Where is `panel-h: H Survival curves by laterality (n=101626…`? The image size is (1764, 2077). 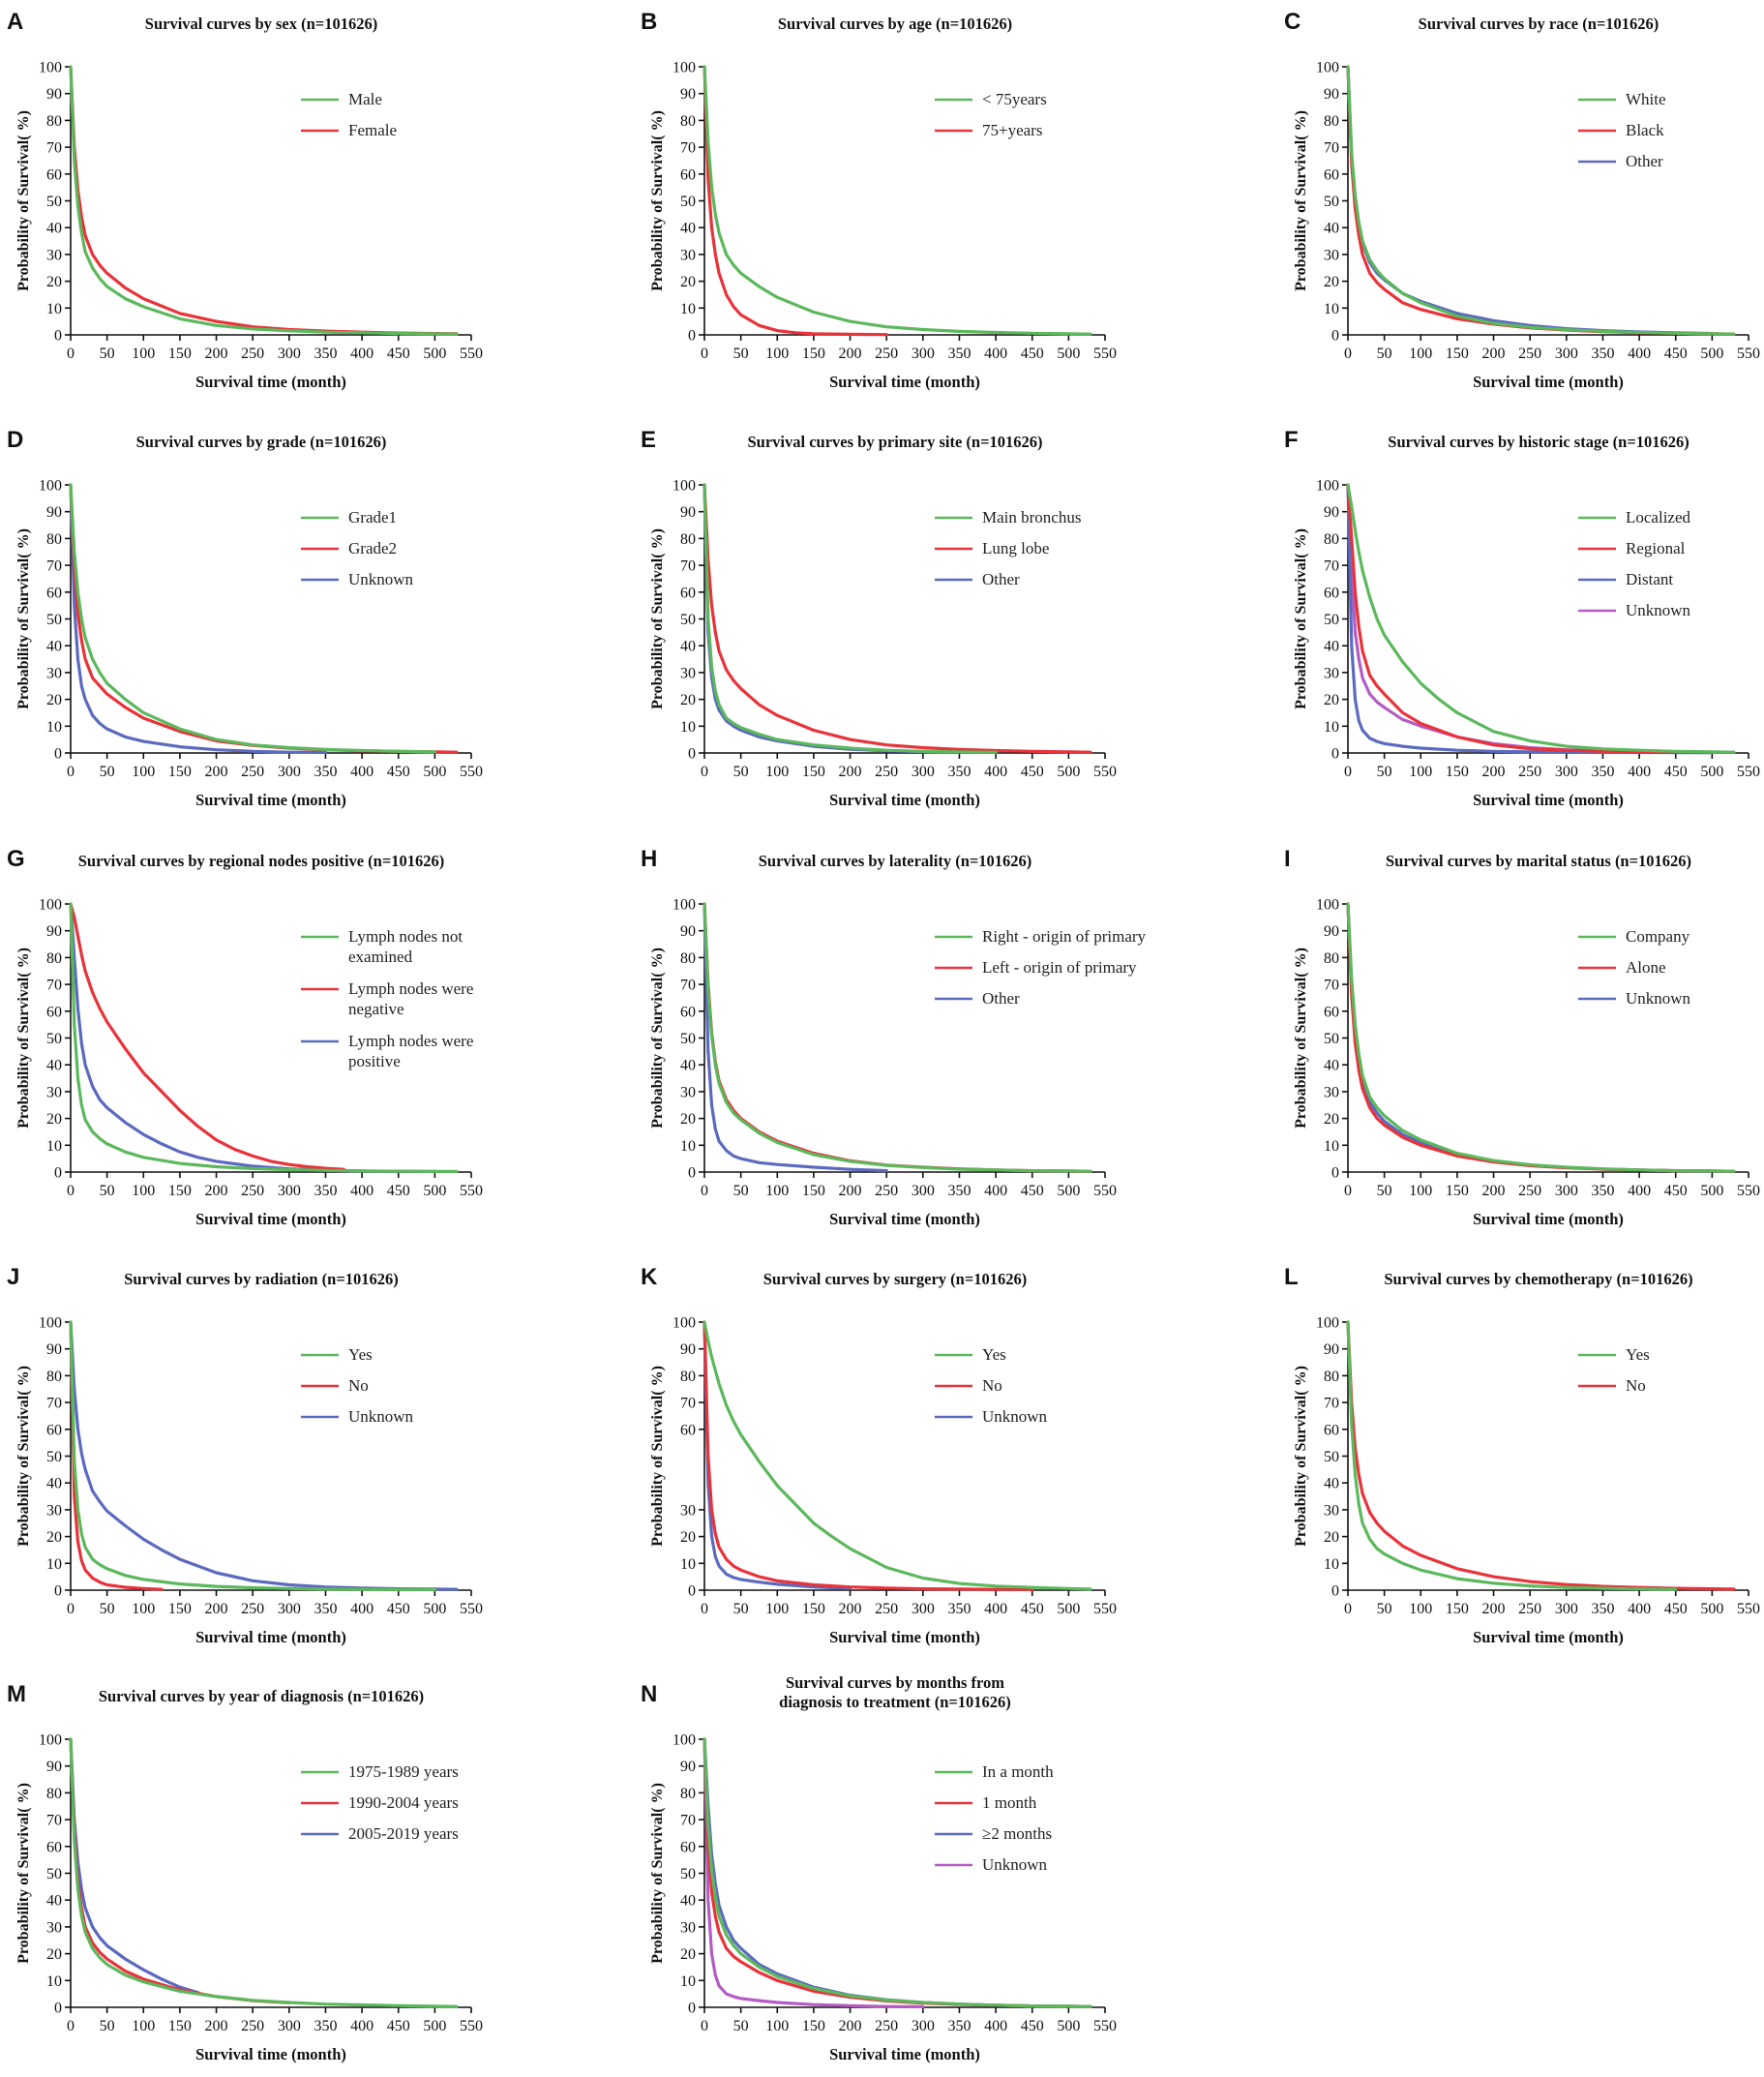
panel-h: H Survival curves by laterality (n=101626… is located at coordinates (894, 1037).